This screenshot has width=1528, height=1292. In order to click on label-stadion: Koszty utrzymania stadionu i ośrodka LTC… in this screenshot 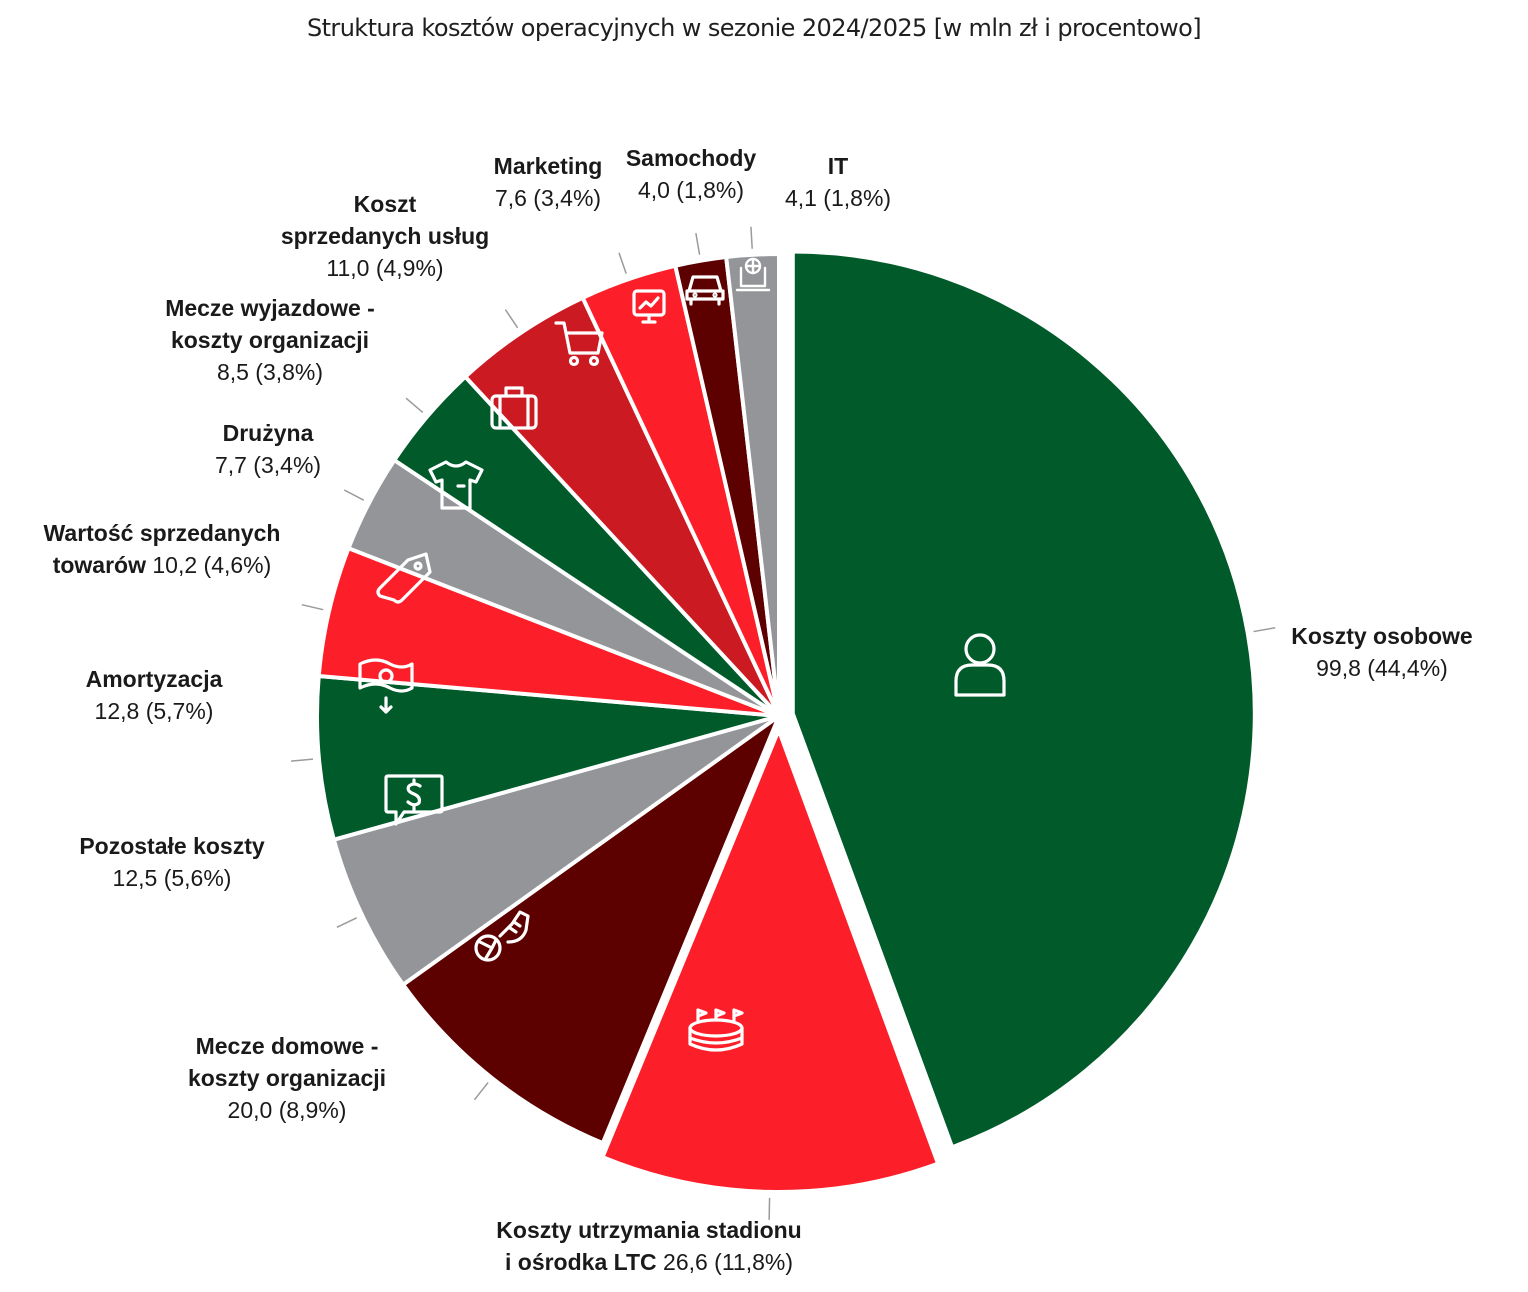, I will do `click(648, 1246)`.